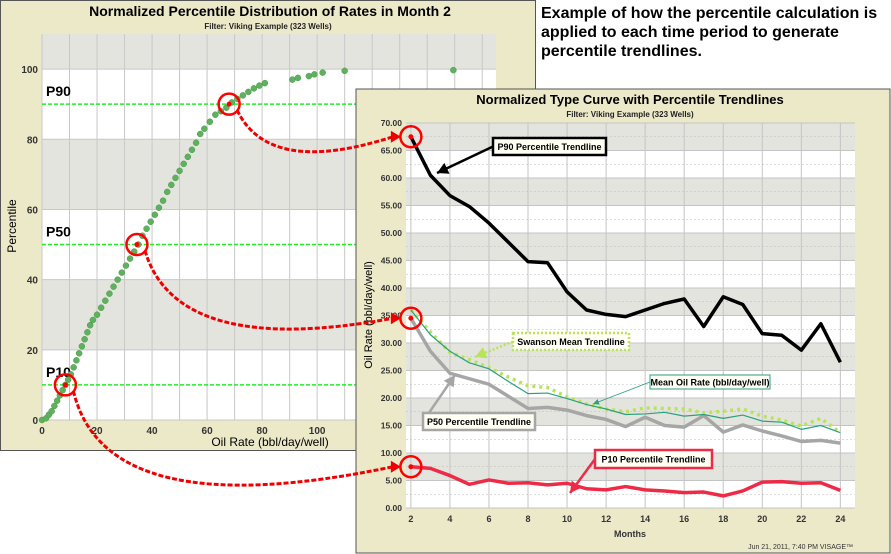 The height and width of the screenshot is (554, 891). What do you see at coordinates (393, 508) in the screenshot?
I see `right-y-tick-label: 0.00` at bounding box center [393, 508].